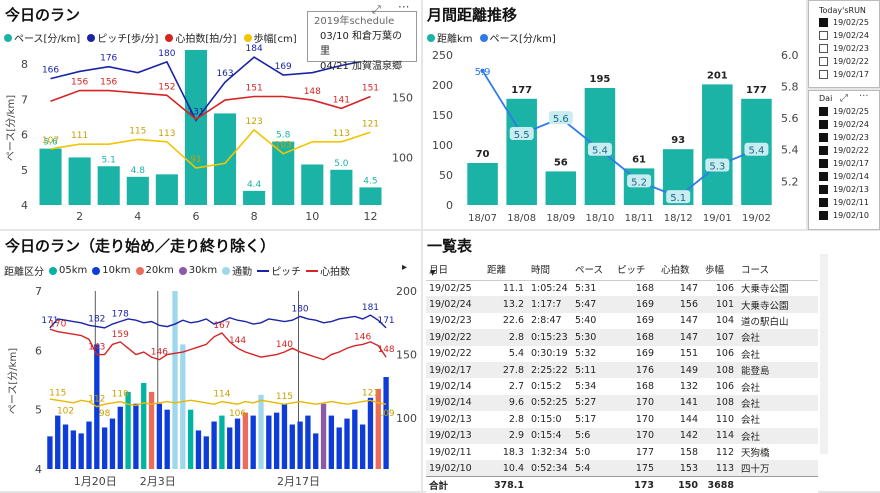 The height and width of the screenshot is (493, 880). Describe the element at coordinates (622, 321) in the screenshot. I see `table-row: 19/02/23 22.6 2:8:47 5:40 169 147 104 道の駅白山` at that location.